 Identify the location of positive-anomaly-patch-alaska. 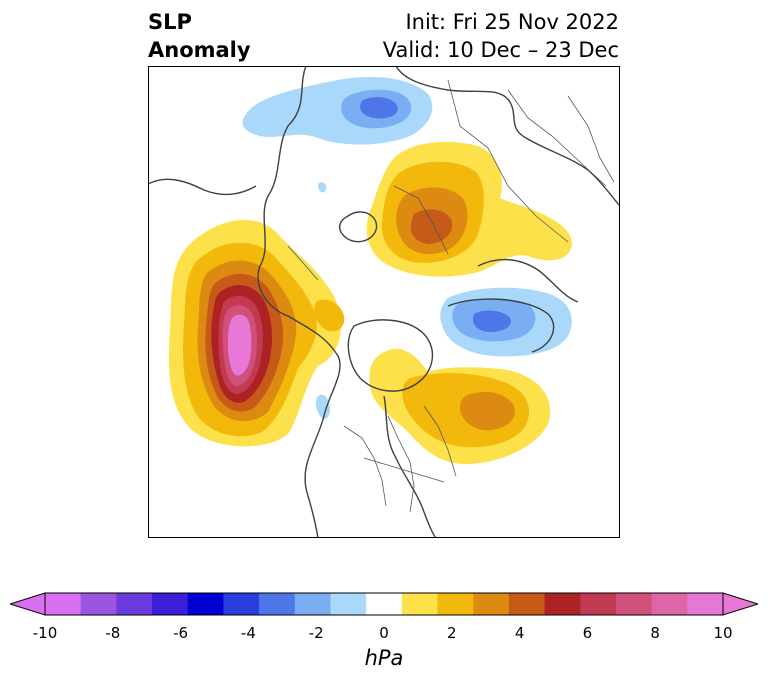
(329, 315).